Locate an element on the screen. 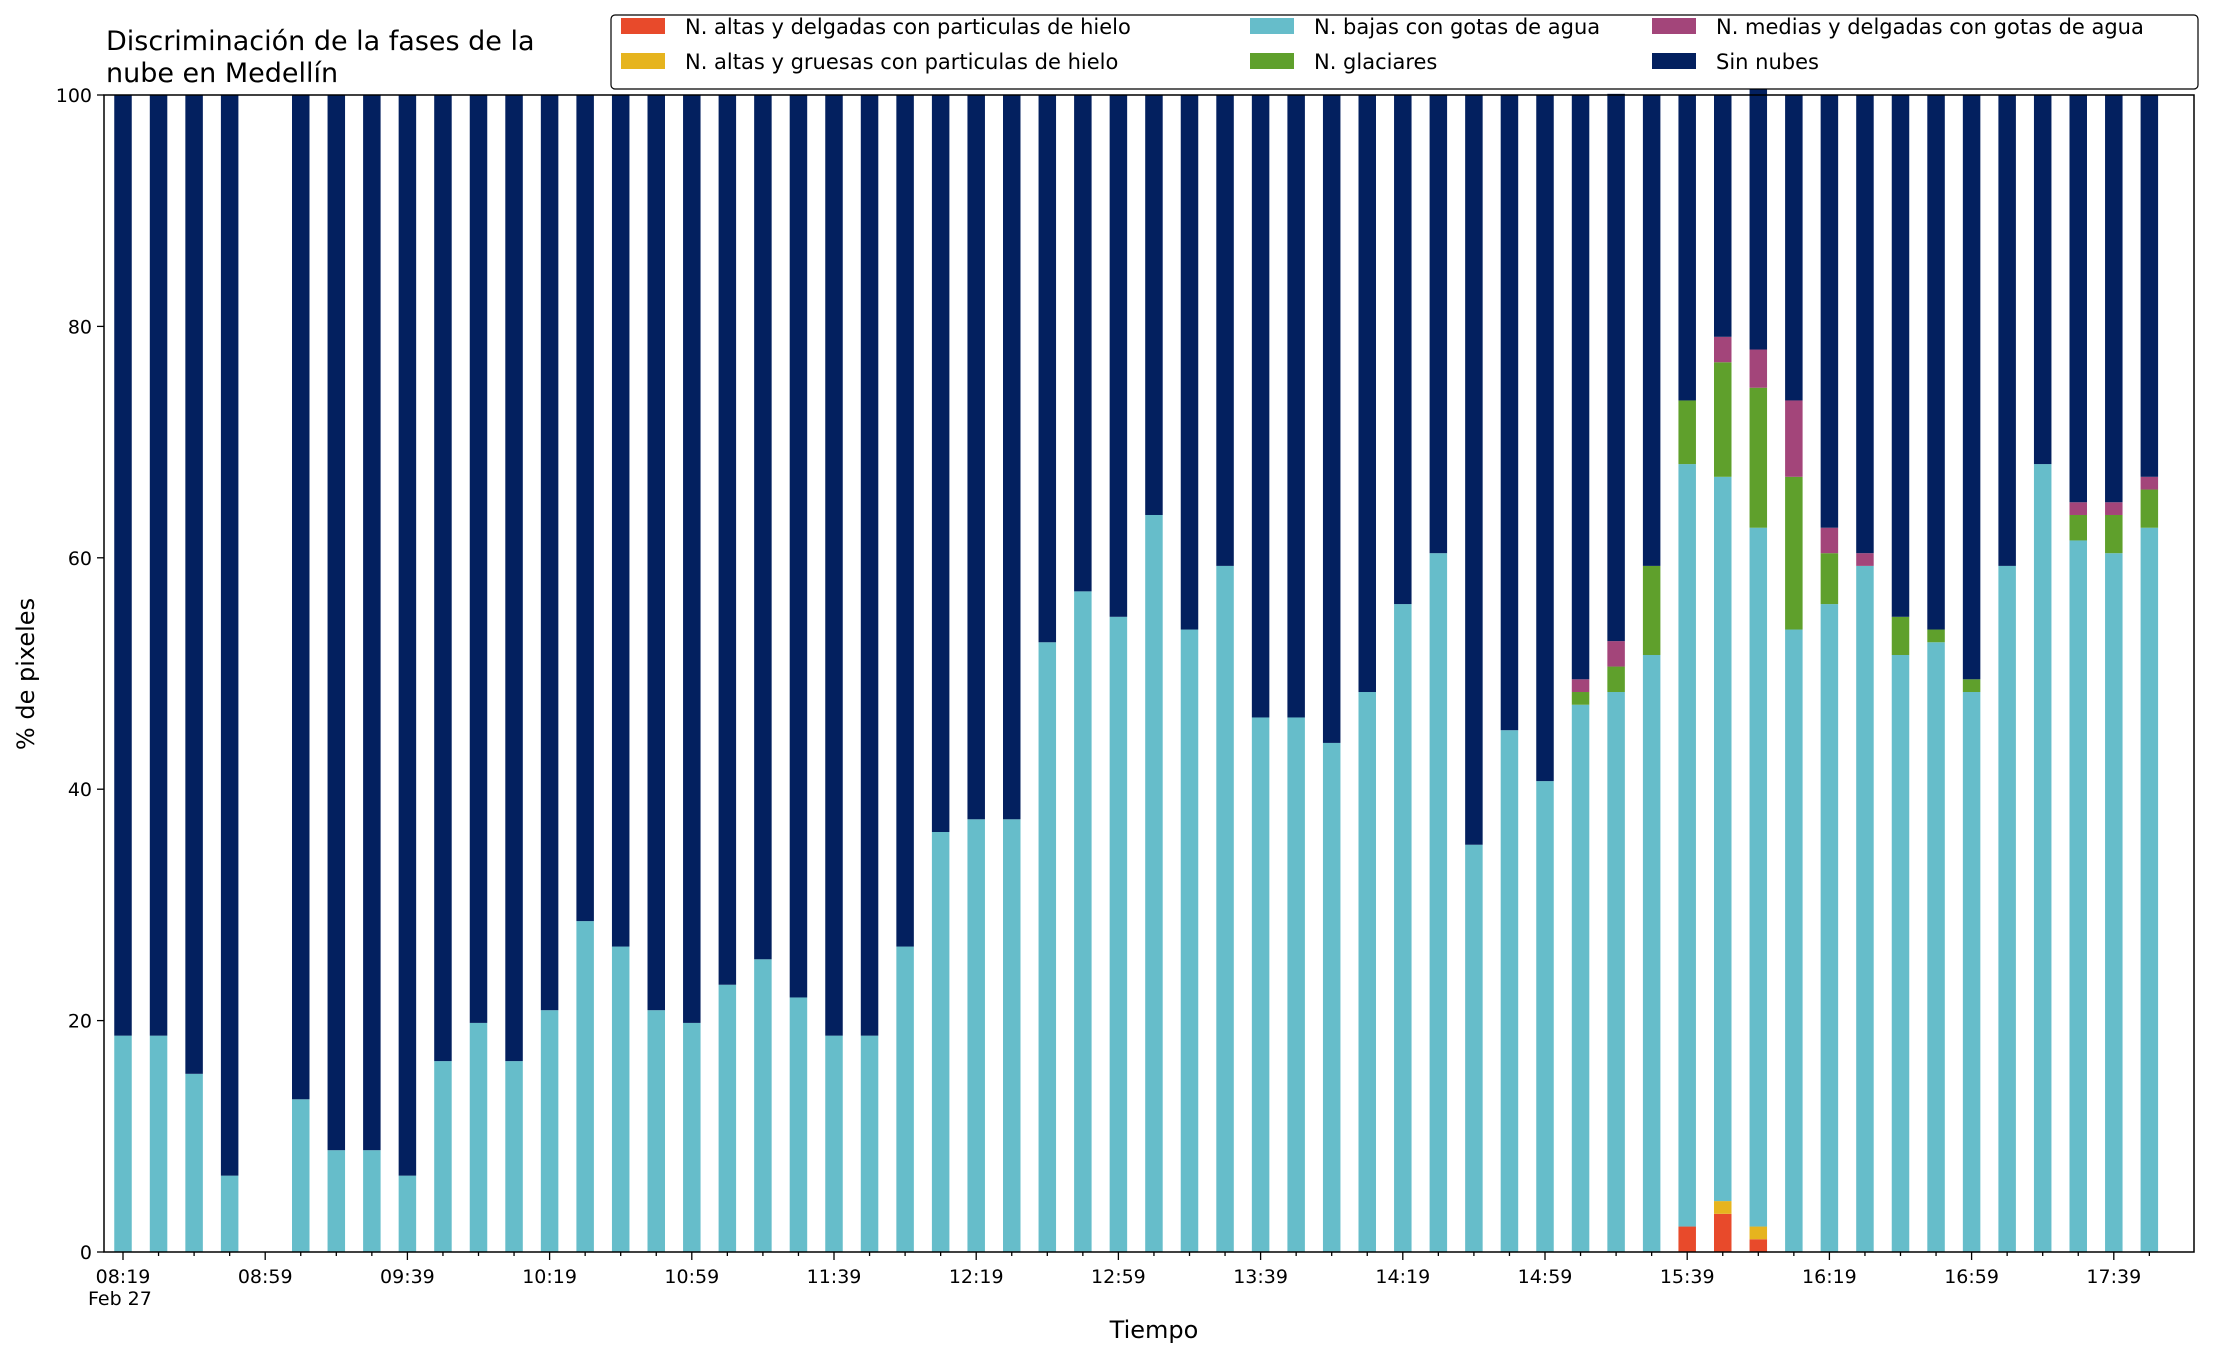 The height and width of the screenshot is (1355, 2216). bar-segment-49-s2 is located at coordinates (1865, 908).